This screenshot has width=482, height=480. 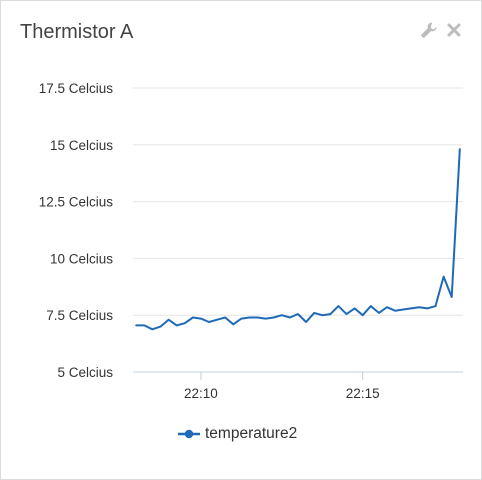 What do you see at coordinates (76, 202) in the screenshot?
I see `y-tick-label: 12.5 Celcius` at bounding box center [76, 202].